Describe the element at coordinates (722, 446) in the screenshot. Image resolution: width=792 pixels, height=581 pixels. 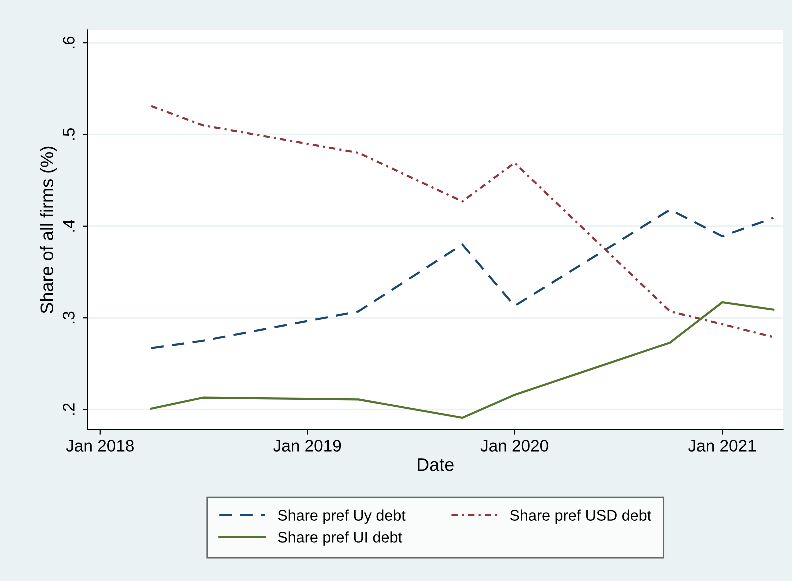
I see `x-tick-label: Jan 2021` at that location.